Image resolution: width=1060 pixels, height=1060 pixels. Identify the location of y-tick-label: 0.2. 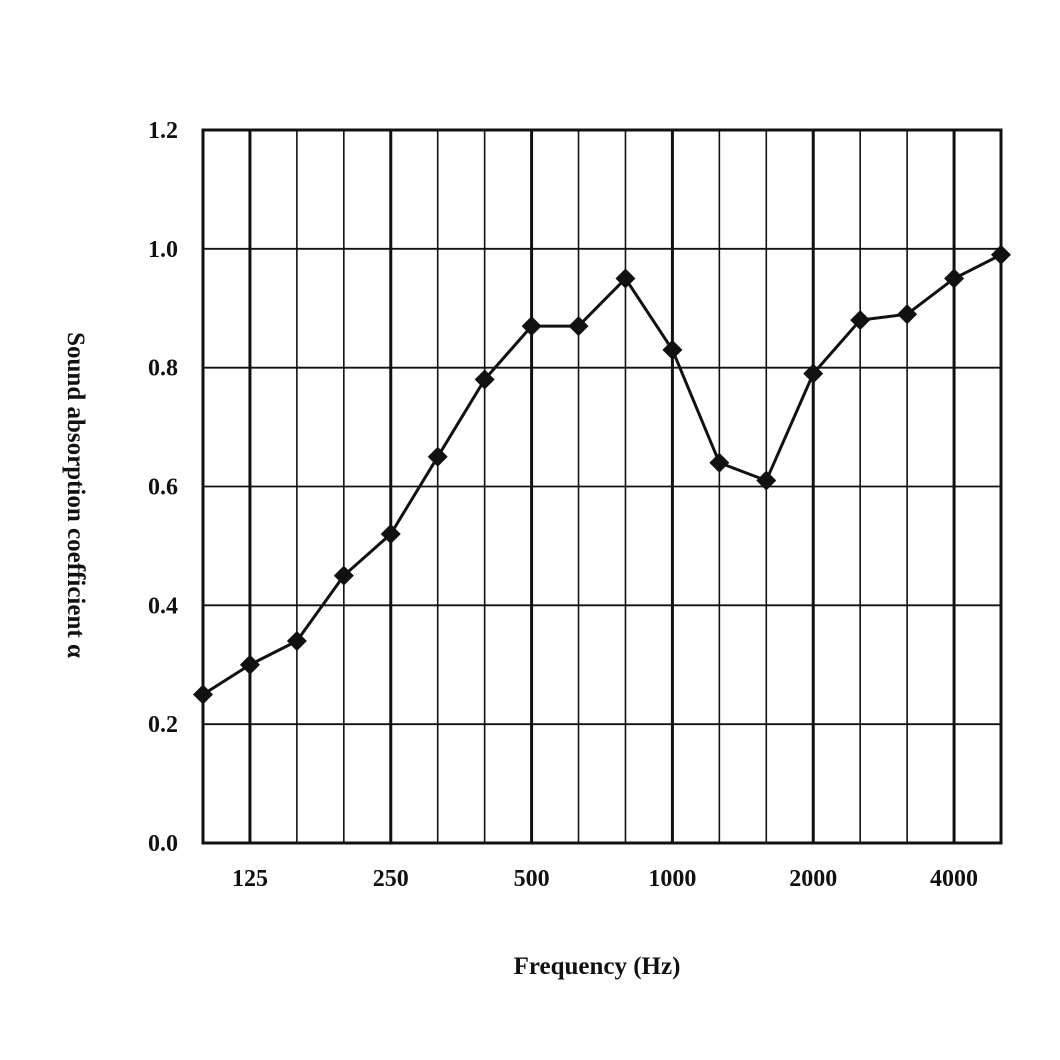
(163, 725).